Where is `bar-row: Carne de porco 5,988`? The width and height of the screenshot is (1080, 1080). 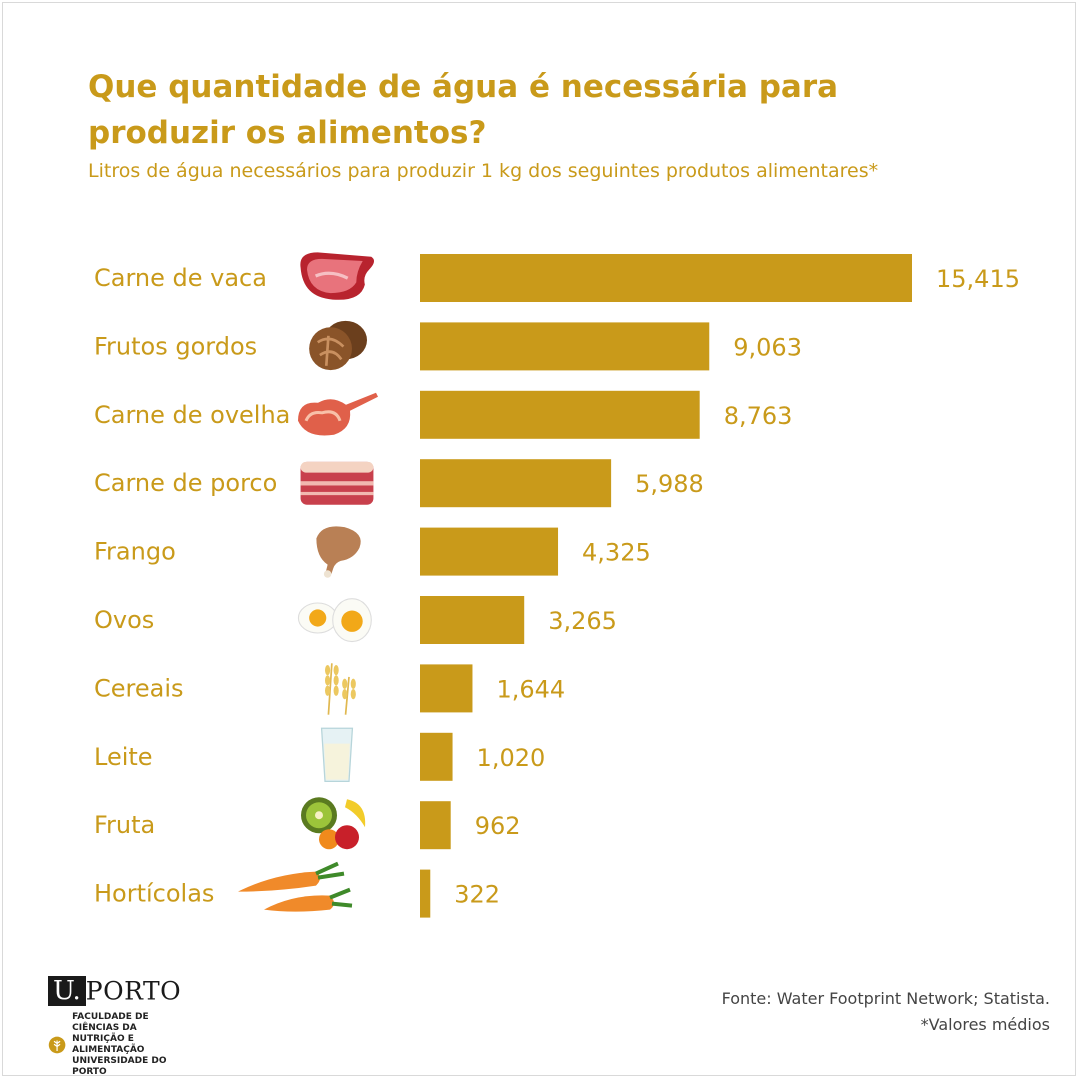 bar-row: Carne de porco 5,988 is located at coordinates (399, 483).